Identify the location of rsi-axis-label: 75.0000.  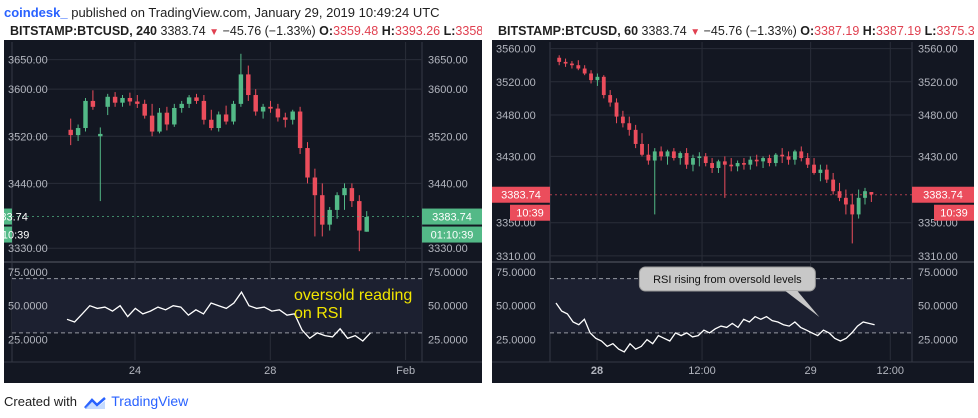
(938, 273).